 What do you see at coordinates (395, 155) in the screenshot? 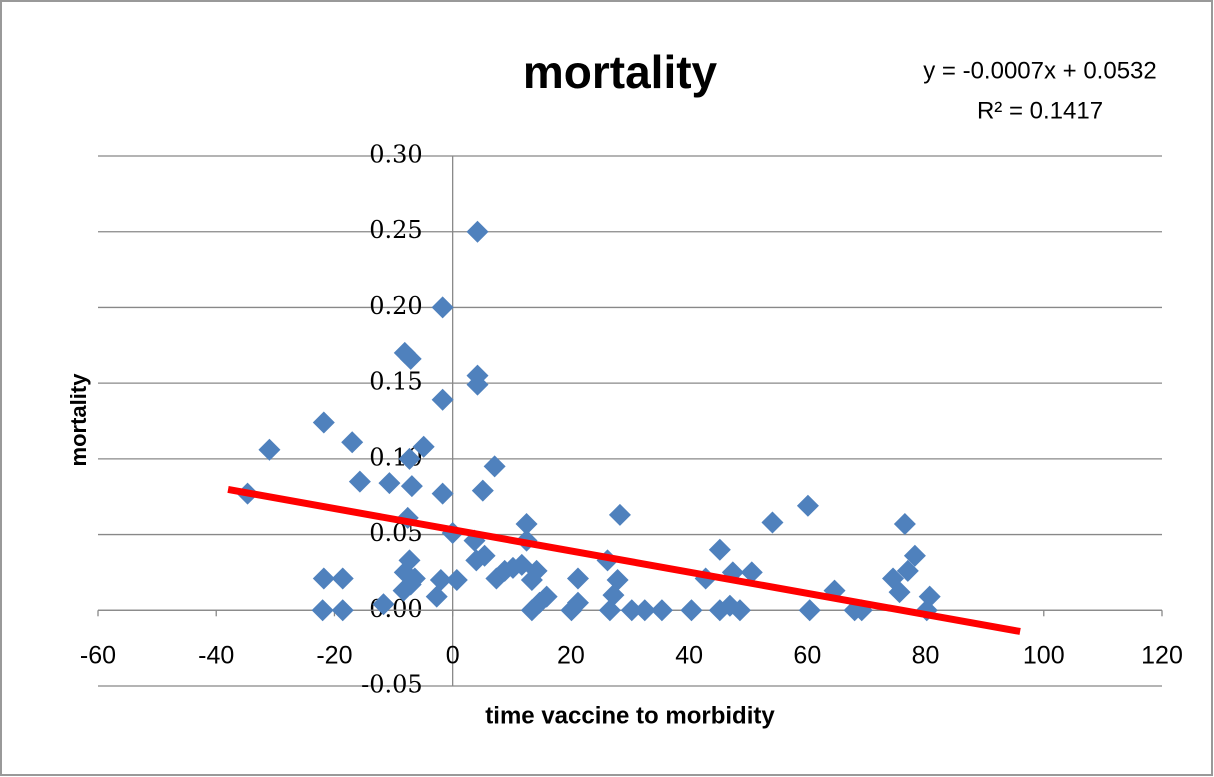
I see `y-tick-label: 0.30` at bounding box center [395, 155].